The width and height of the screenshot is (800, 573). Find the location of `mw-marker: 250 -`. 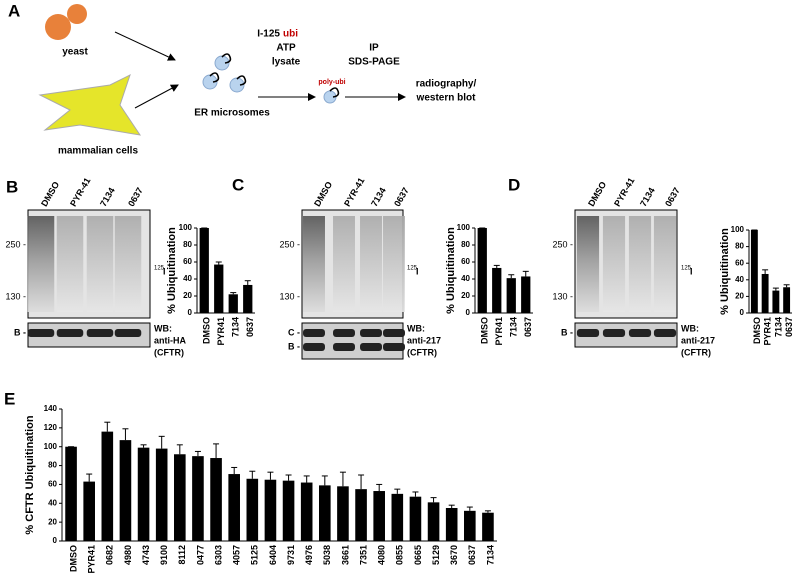

mw-marker: 250 - is located at coordinates (562, 244).